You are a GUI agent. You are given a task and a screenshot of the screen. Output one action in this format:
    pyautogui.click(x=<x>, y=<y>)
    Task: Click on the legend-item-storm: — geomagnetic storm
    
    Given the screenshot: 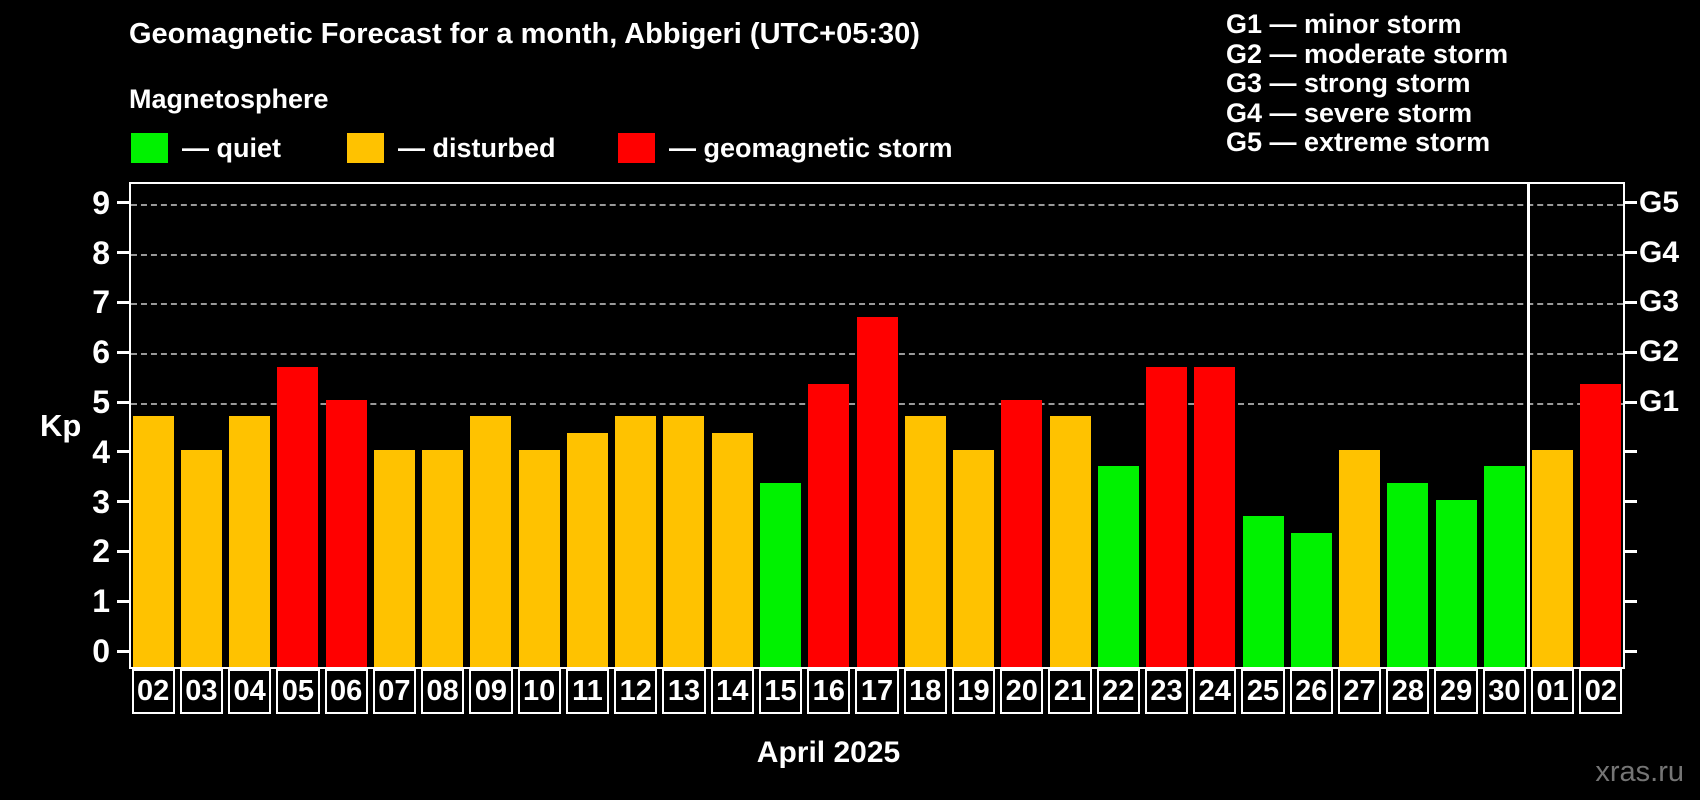 What is the action you would take?
    pyautogui.click(x=785, y=148)
    